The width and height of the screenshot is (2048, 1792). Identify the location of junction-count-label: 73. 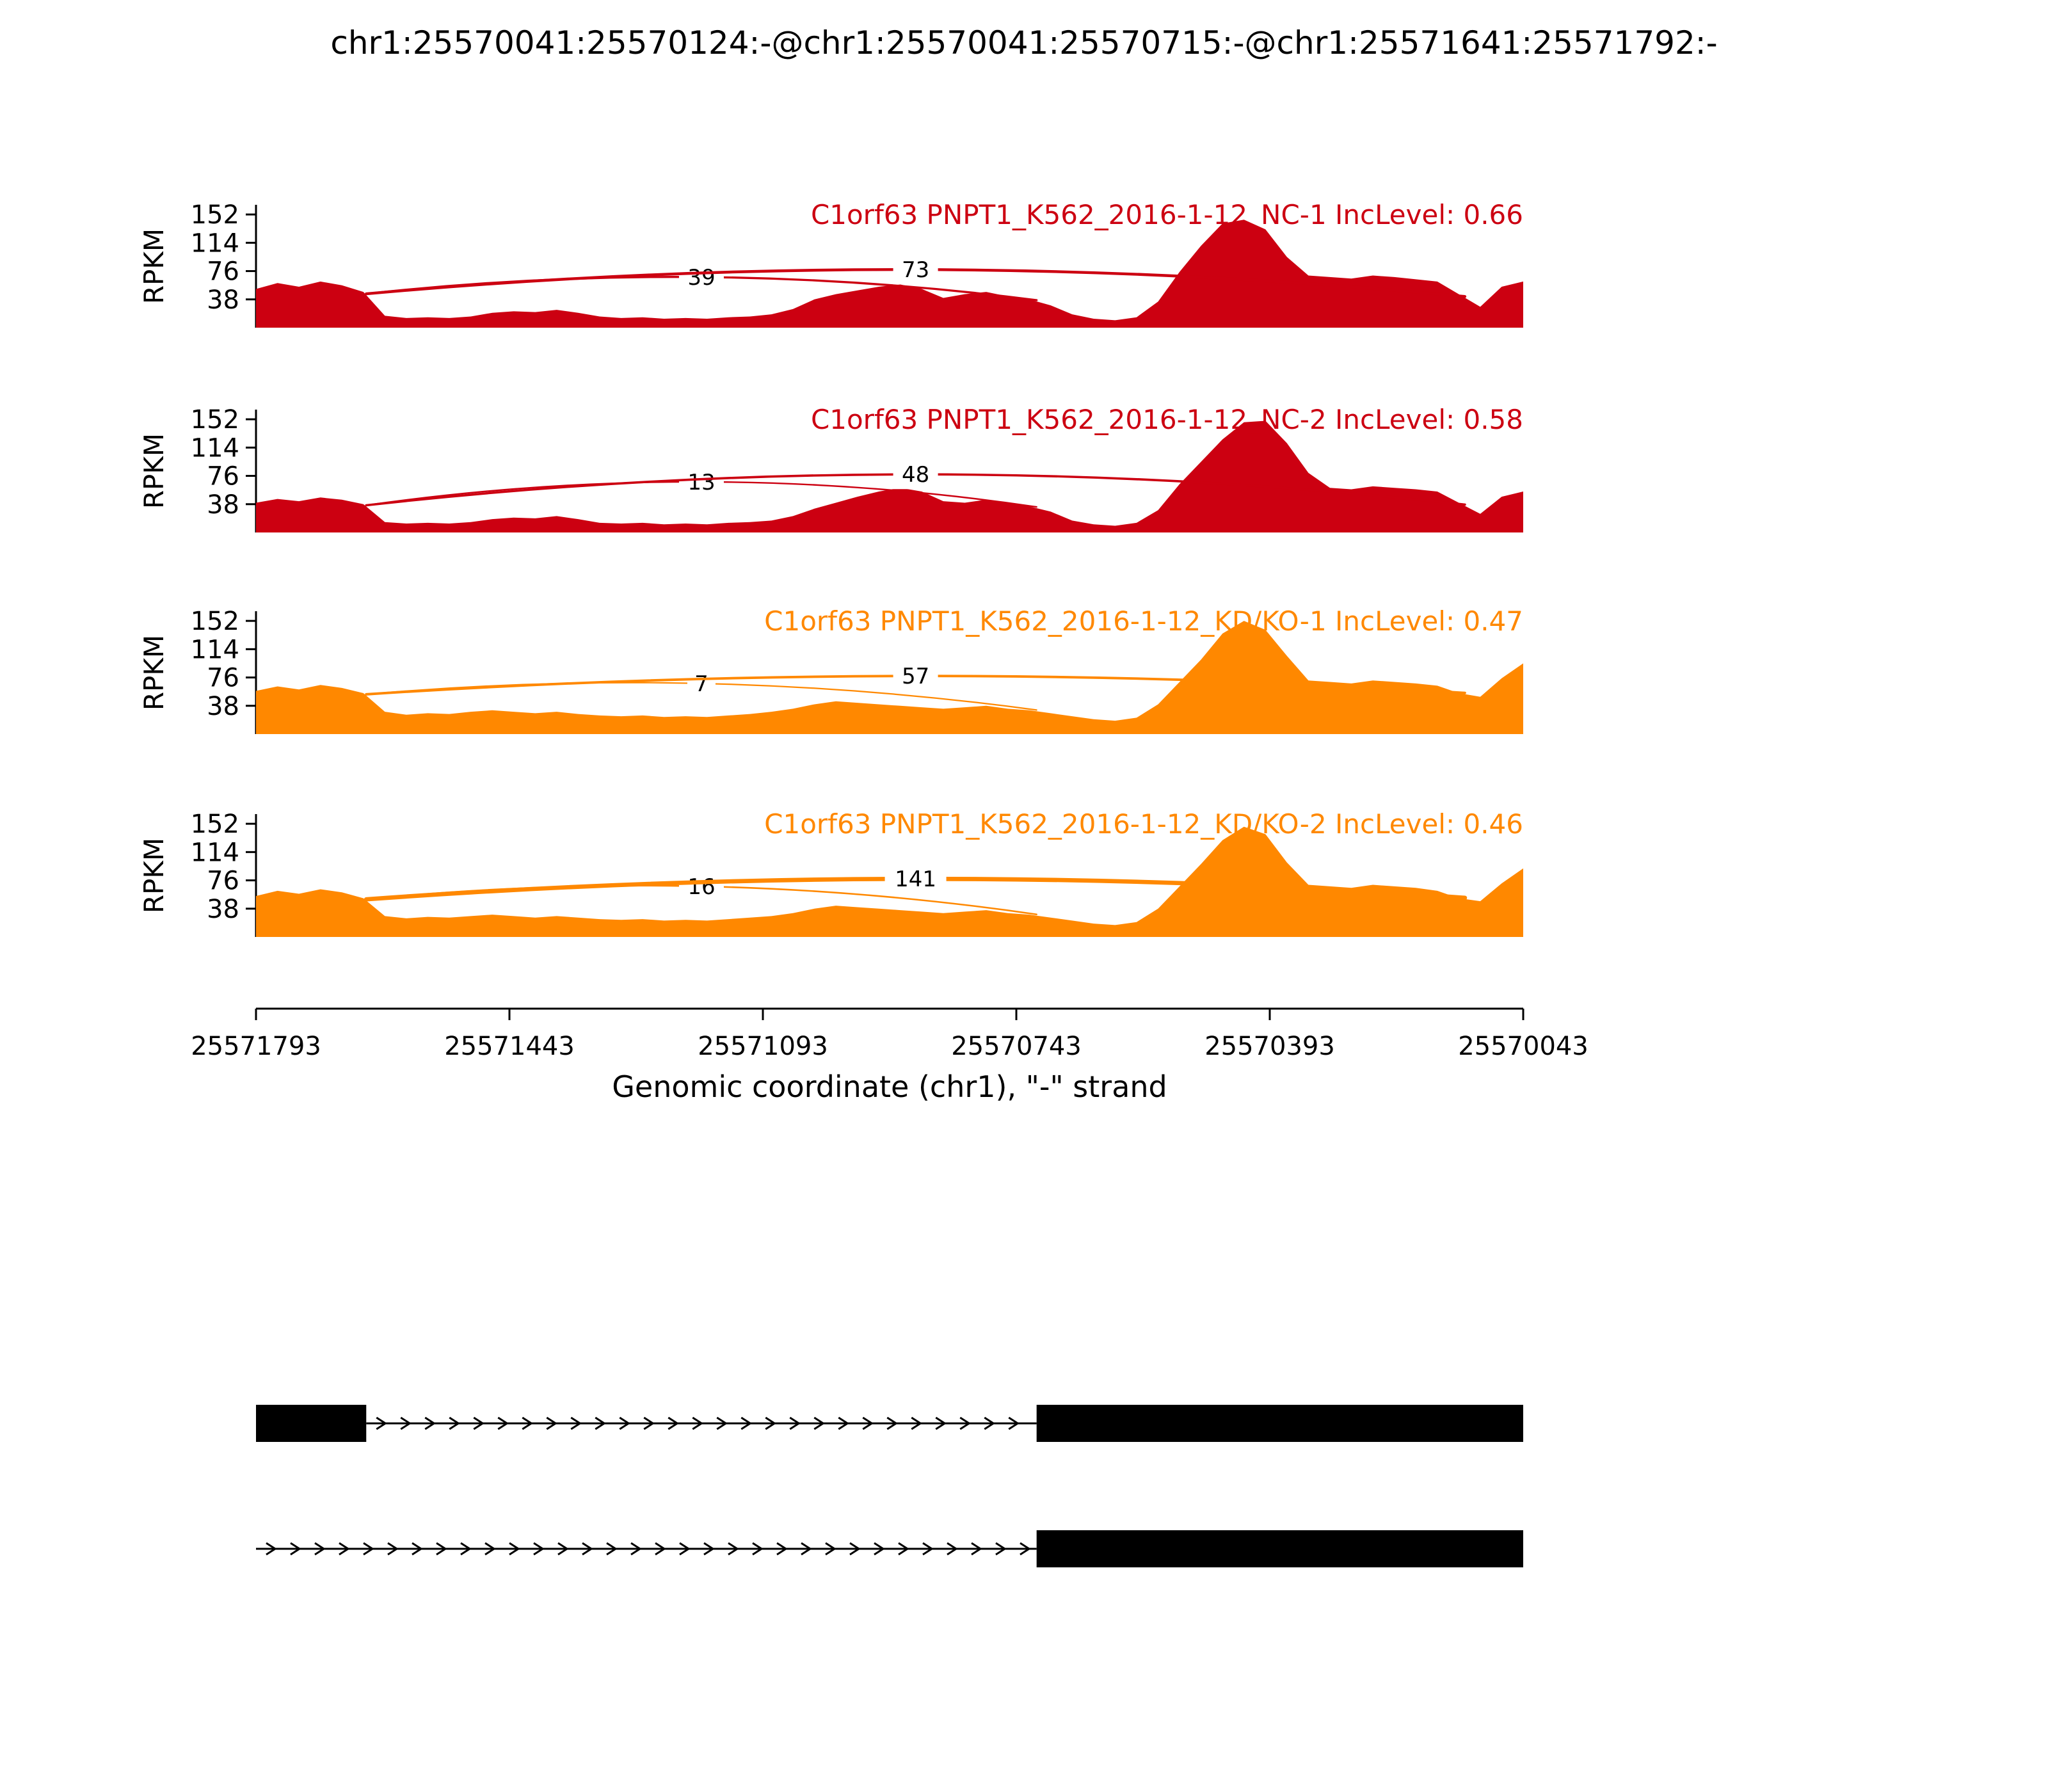
(915, 270).